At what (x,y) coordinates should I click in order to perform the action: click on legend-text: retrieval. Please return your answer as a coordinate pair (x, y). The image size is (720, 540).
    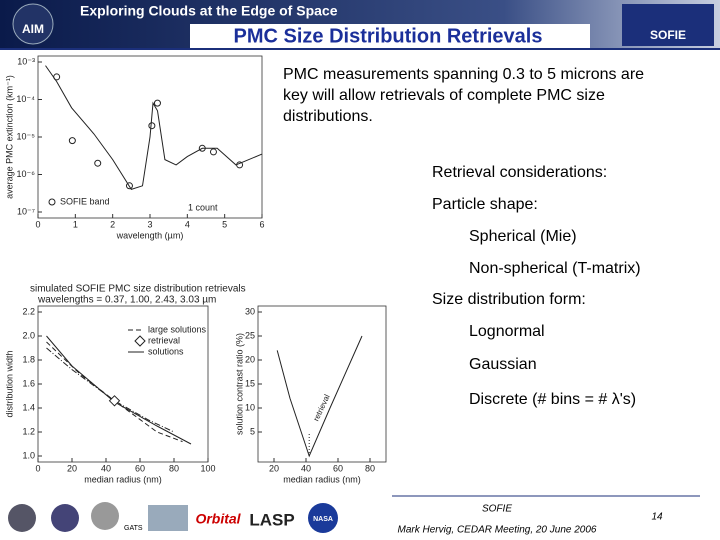
    Looking at the image, I should click on (164, 340).